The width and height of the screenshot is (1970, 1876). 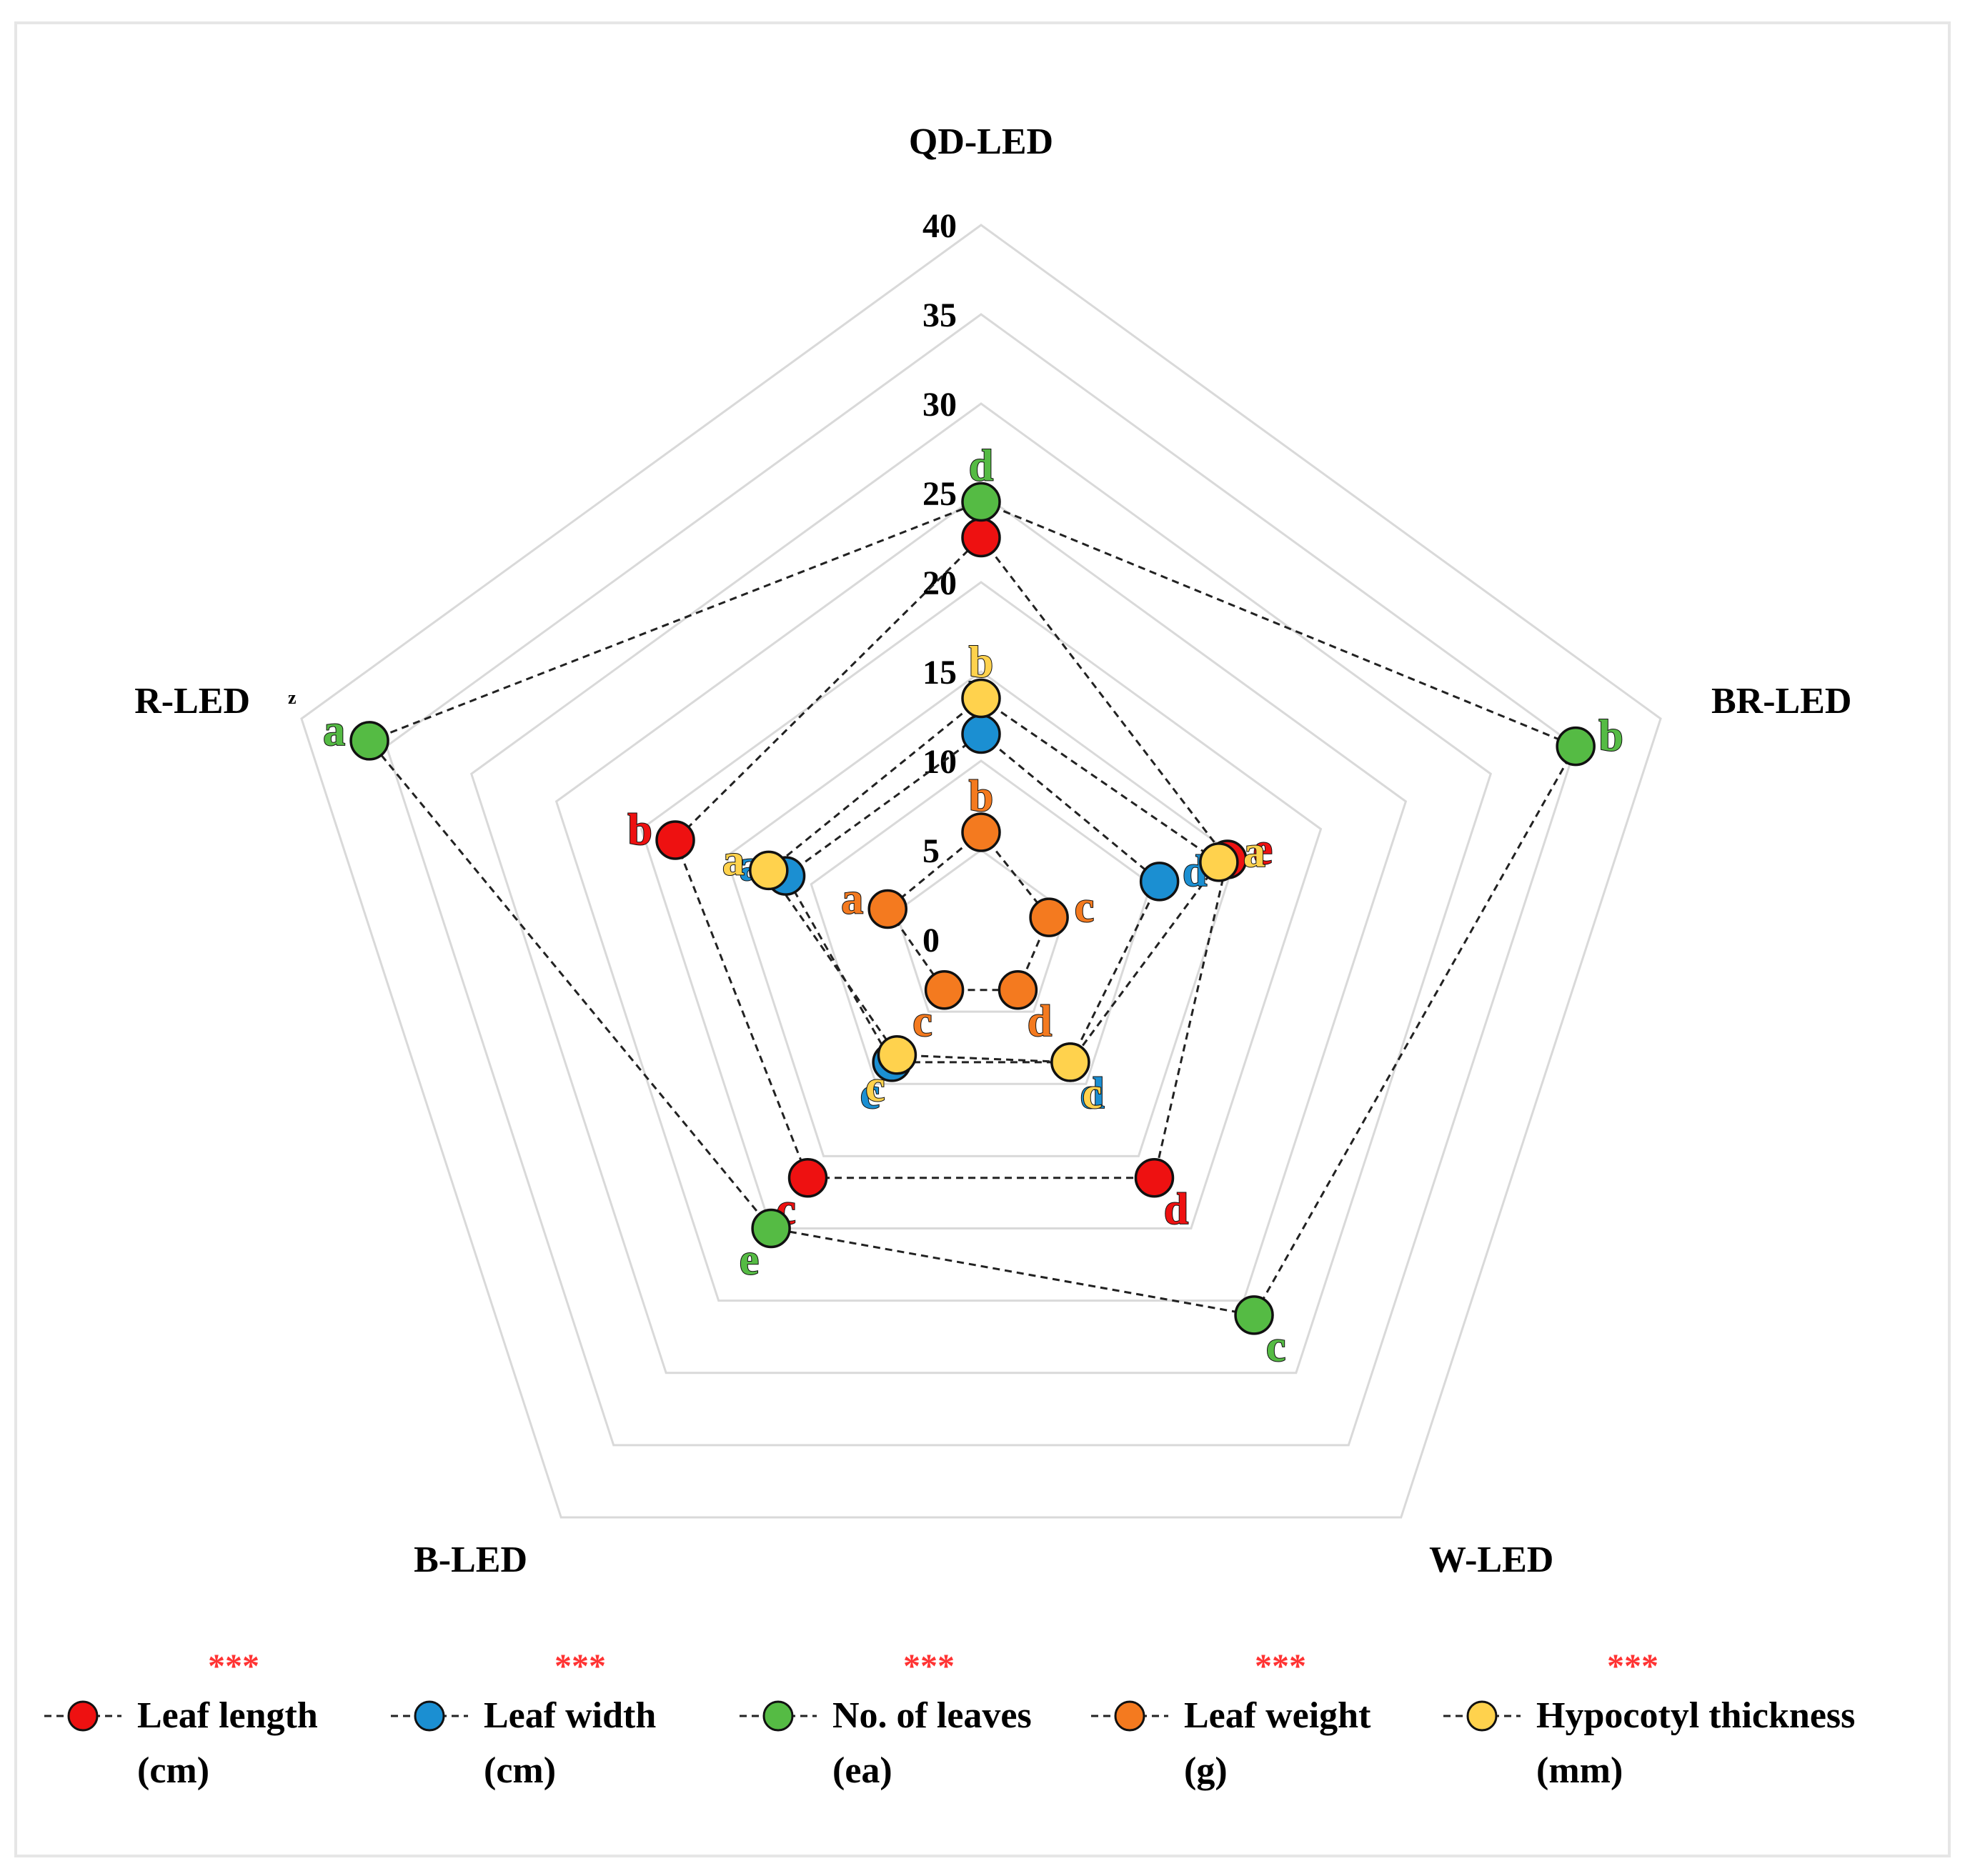 What do you see at coordinates (1280, 1666) in the screenshot?
I see `legend-significance-3: ***` at bounding box center [1280, 1666].